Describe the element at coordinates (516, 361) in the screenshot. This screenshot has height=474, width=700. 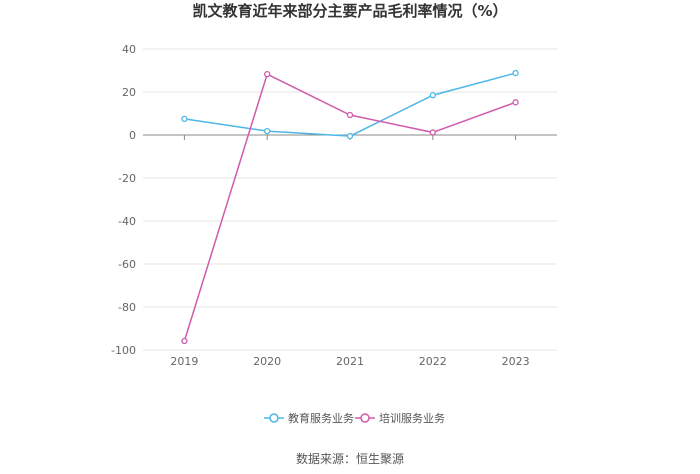
I see `x-tick-label: 2023` at that location.